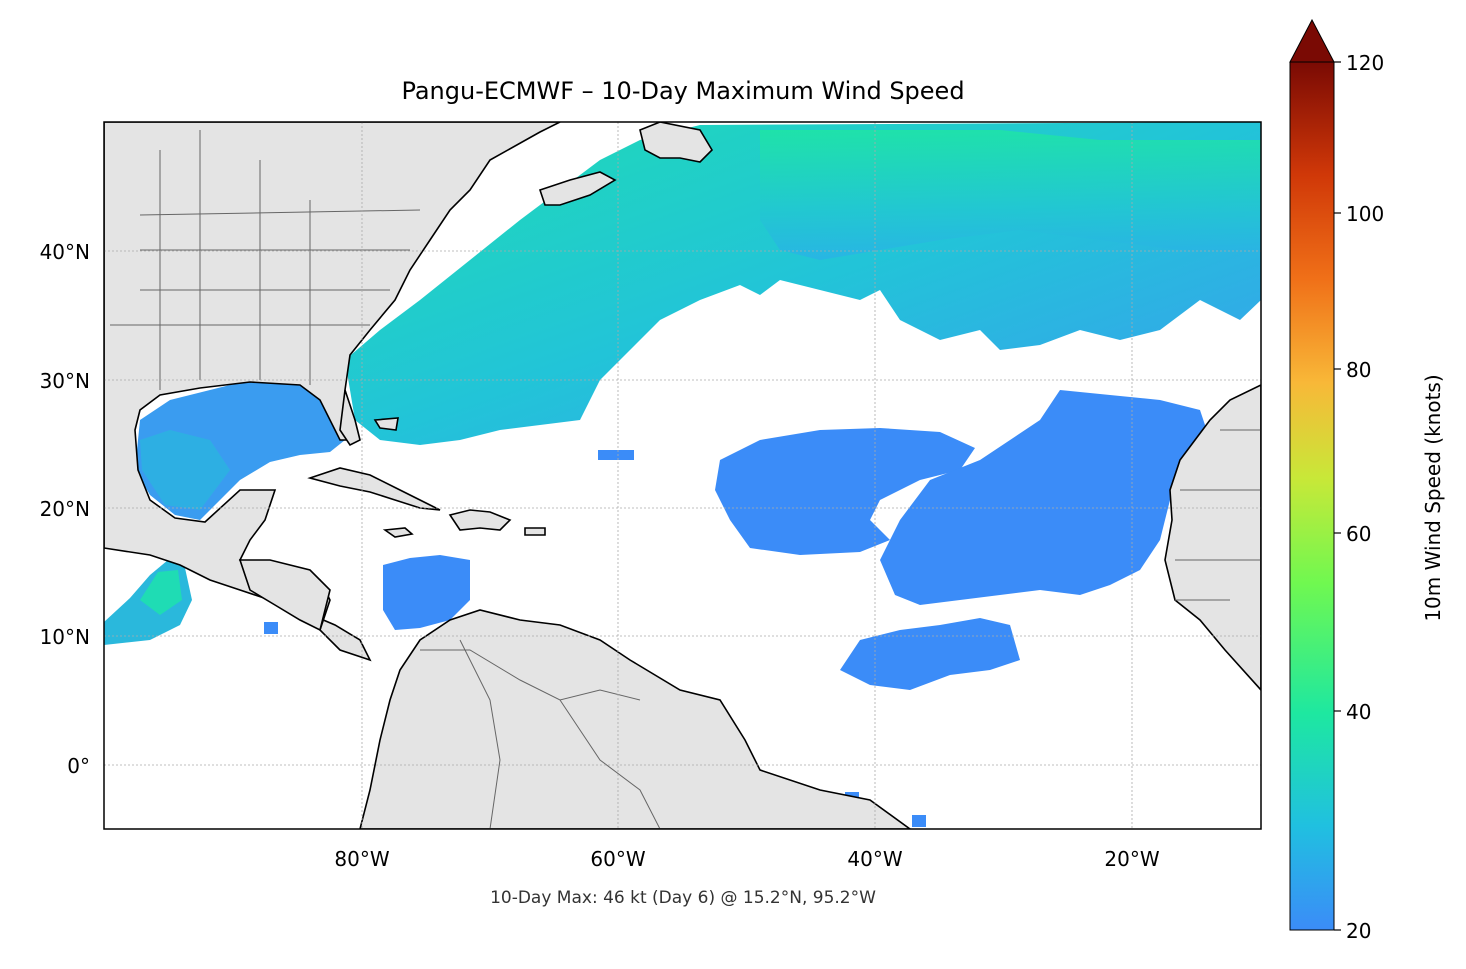  What do you see at coordinates (682, 91) in the screenshot?
I see `map-title: Pangu-ECMWF – 10-Day Maximum Wind Speed` at bounding box center [682, 91].